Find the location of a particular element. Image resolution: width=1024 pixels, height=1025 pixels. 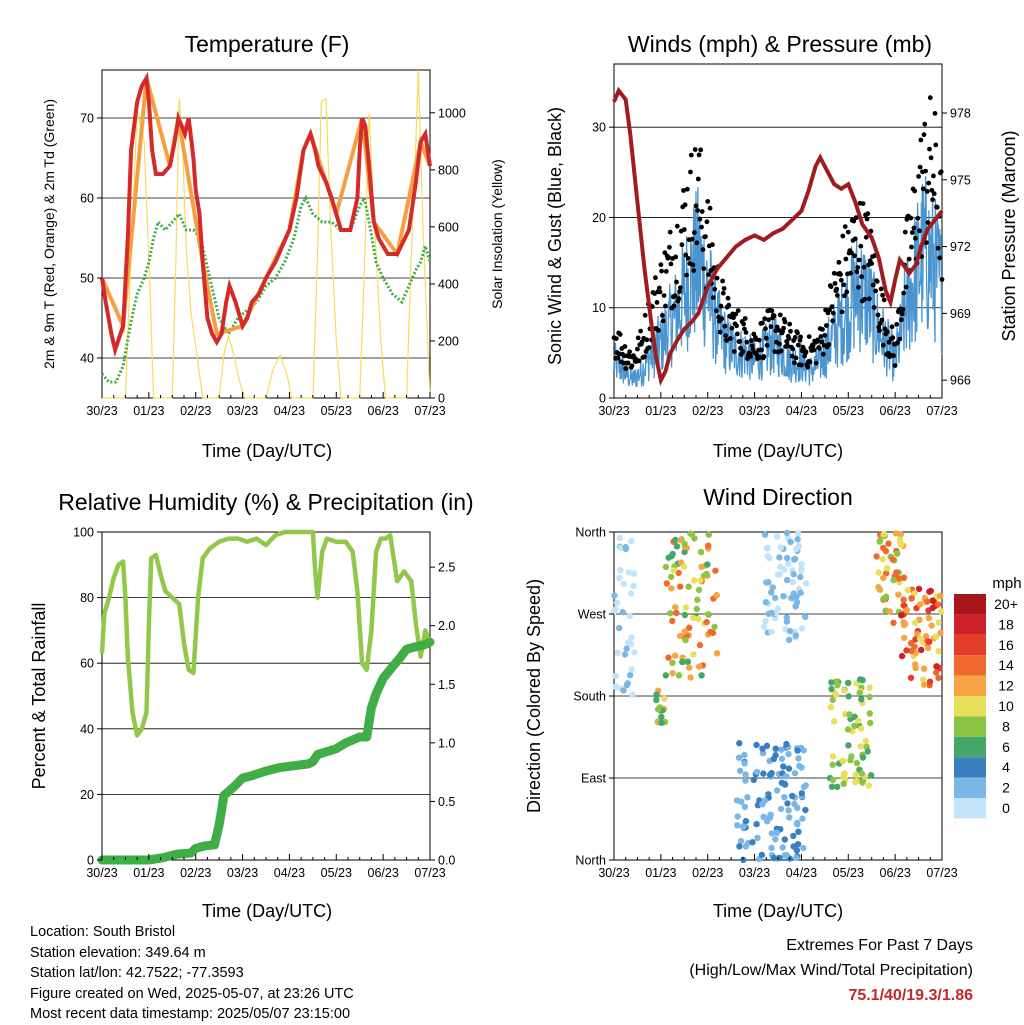

y2-tick-label: 0.5 is located at coordinates (446, 802).